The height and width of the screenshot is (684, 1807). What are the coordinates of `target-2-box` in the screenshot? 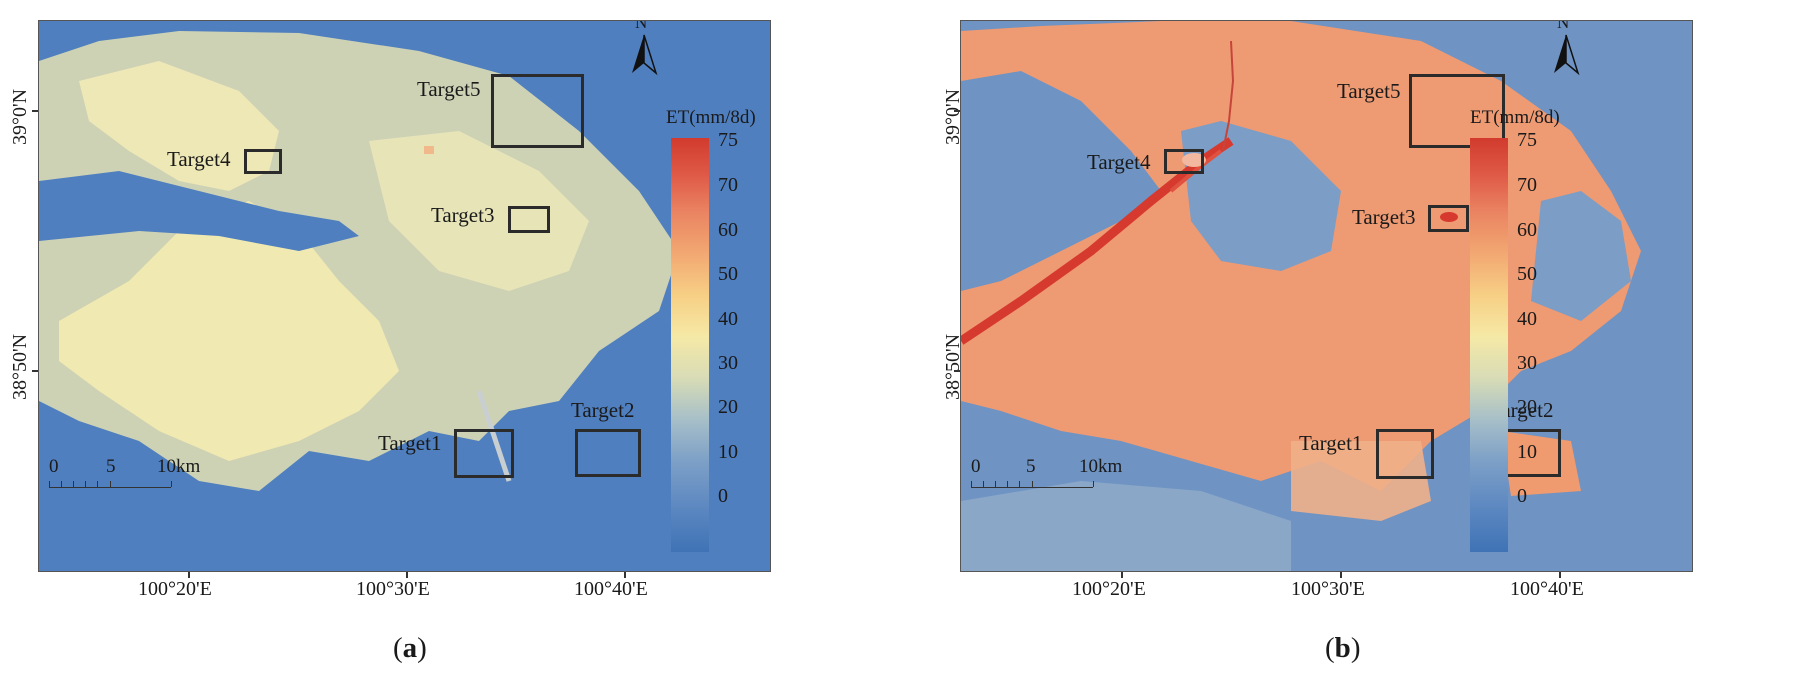 It's located at (608, 453).